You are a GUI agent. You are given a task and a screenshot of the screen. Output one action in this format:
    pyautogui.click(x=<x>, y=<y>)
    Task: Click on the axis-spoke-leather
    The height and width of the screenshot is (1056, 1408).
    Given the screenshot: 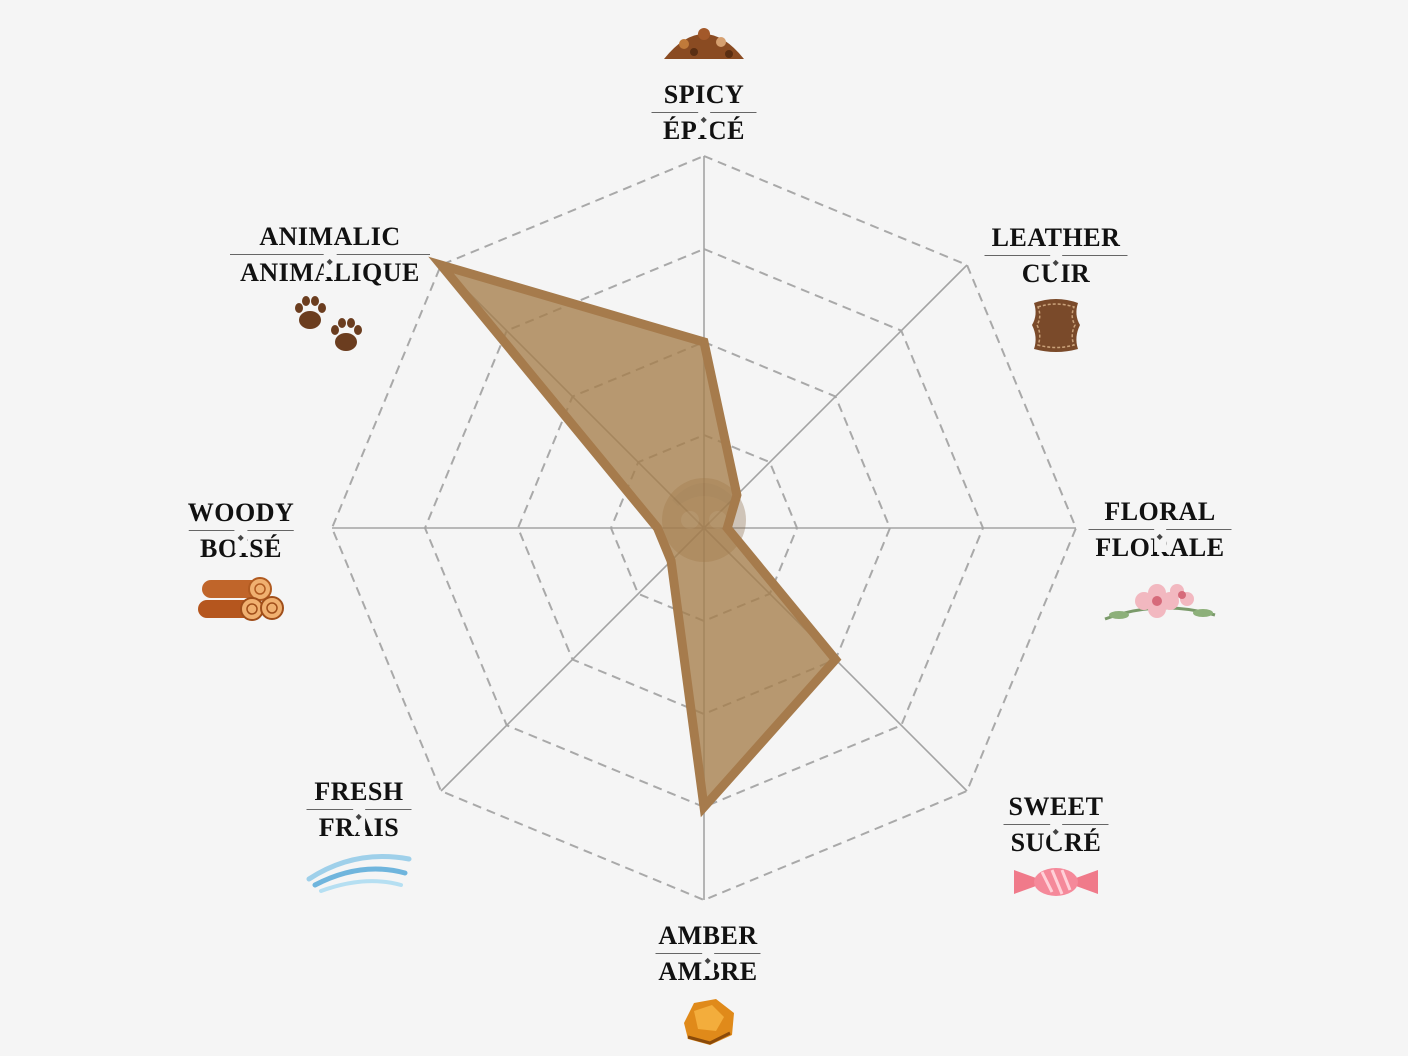 What is the action you would take?
    pyautogui.click(x=835, y=396)
    